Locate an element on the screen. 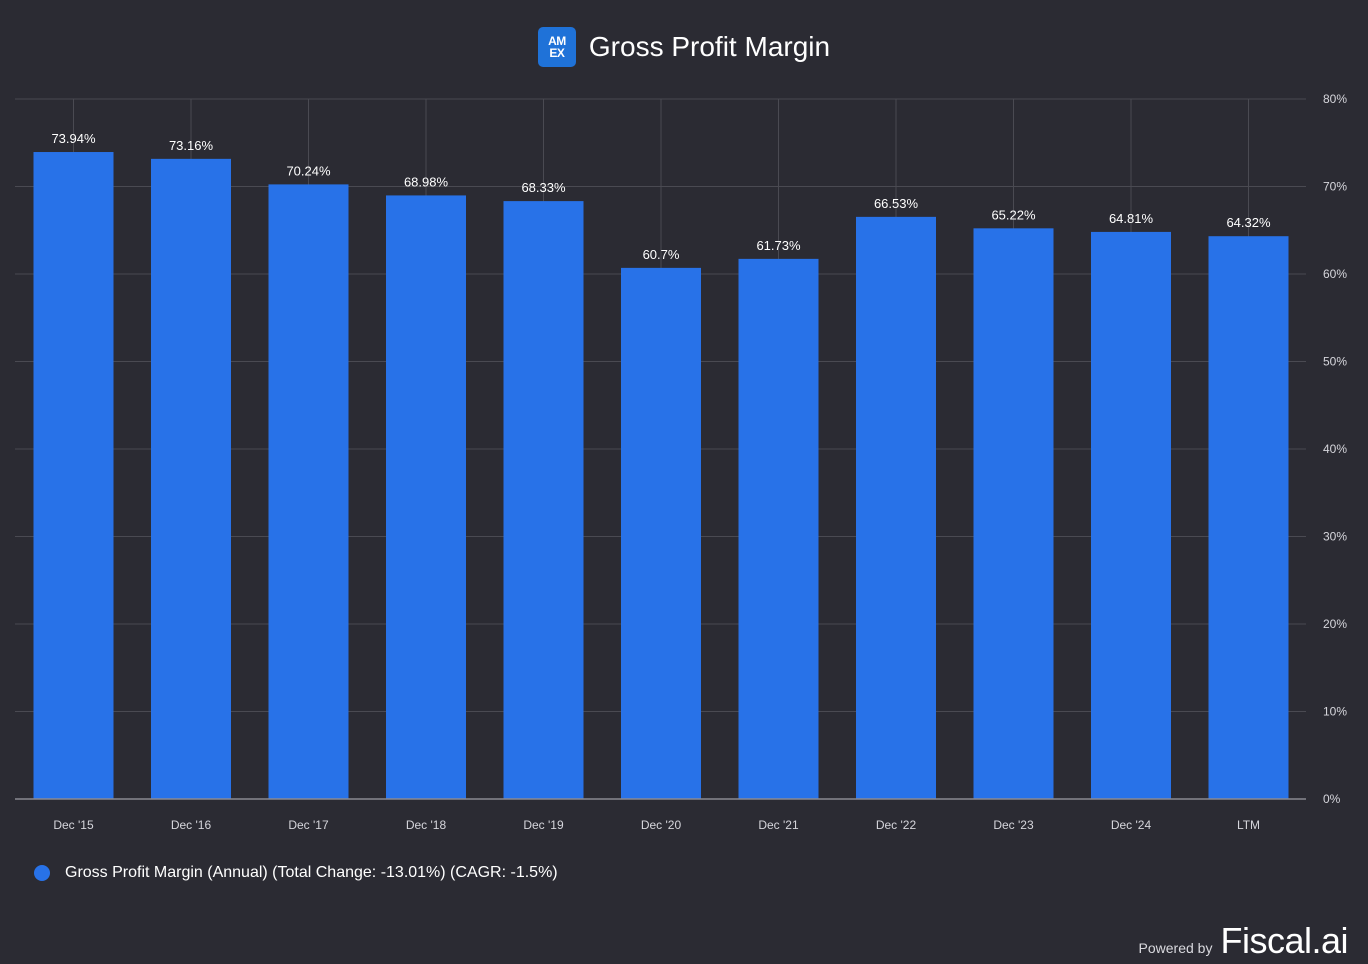  x-tick-label: Dec '22 is located at coordinates (896, 825).